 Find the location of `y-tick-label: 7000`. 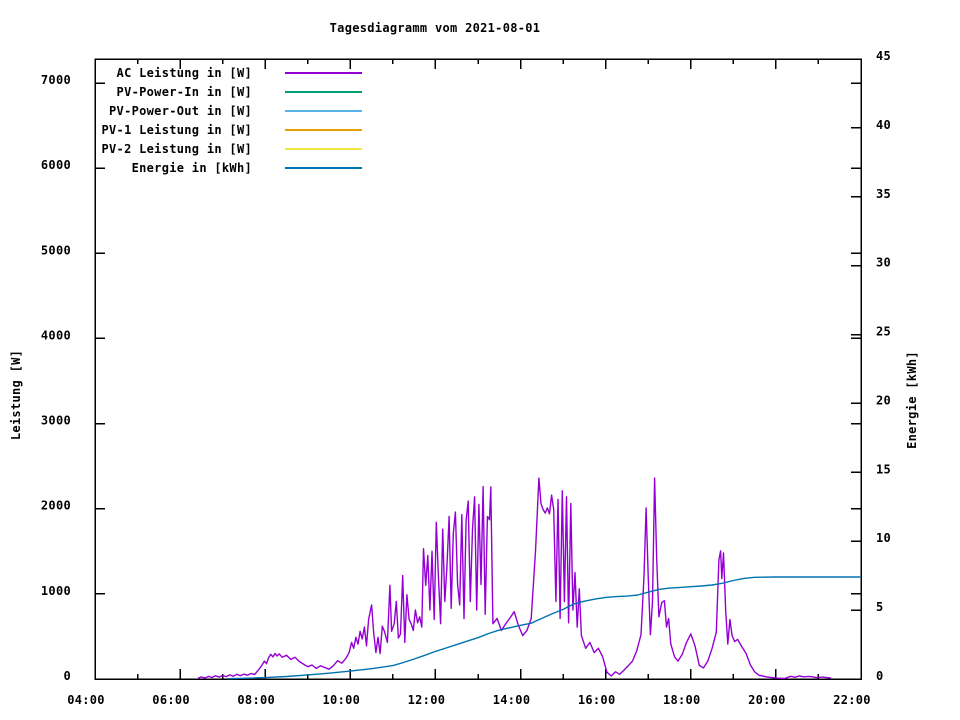

y-tick-label: 7000 is located at coordinates (56, 80).